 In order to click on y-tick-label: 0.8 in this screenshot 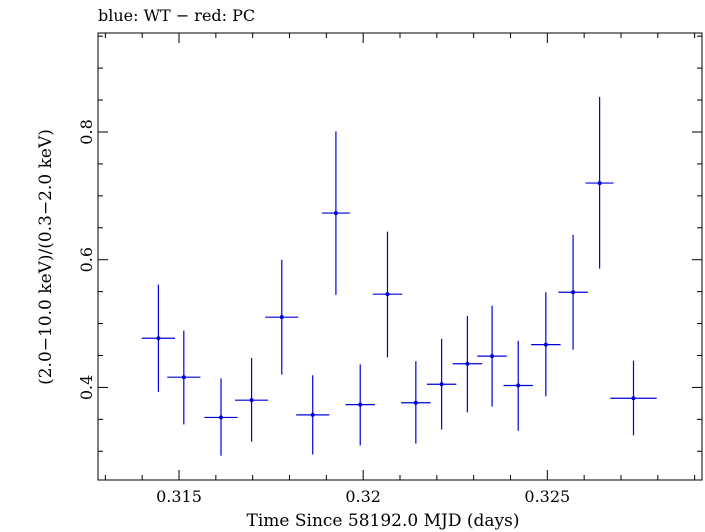, I will do `click(86, 131)`.